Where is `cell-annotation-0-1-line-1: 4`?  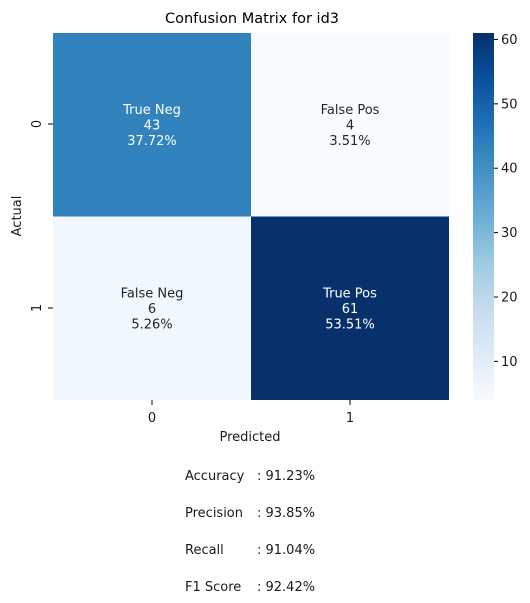 cell-annotation-0-1-line-1: 4 is located at coordinates (350, 125).